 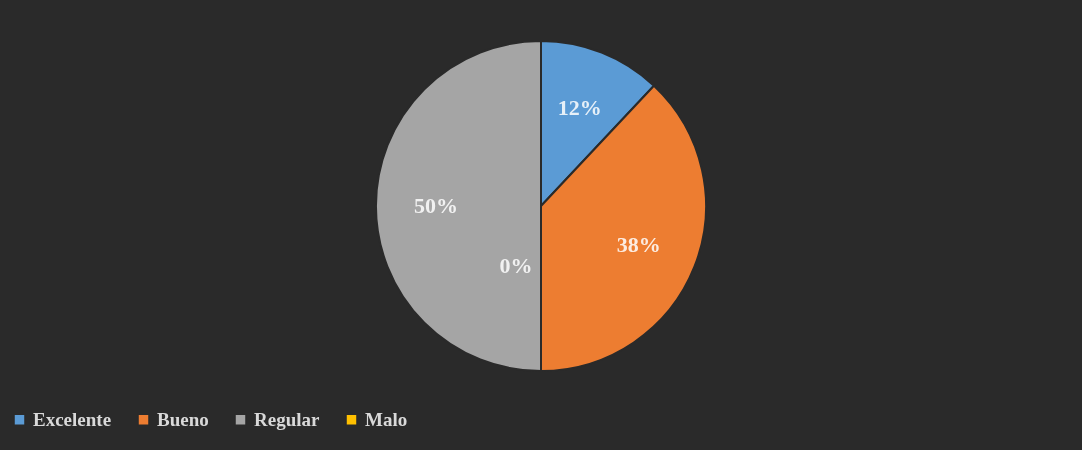 I want to click on data-label: 50%, so click(x=436, y=205).